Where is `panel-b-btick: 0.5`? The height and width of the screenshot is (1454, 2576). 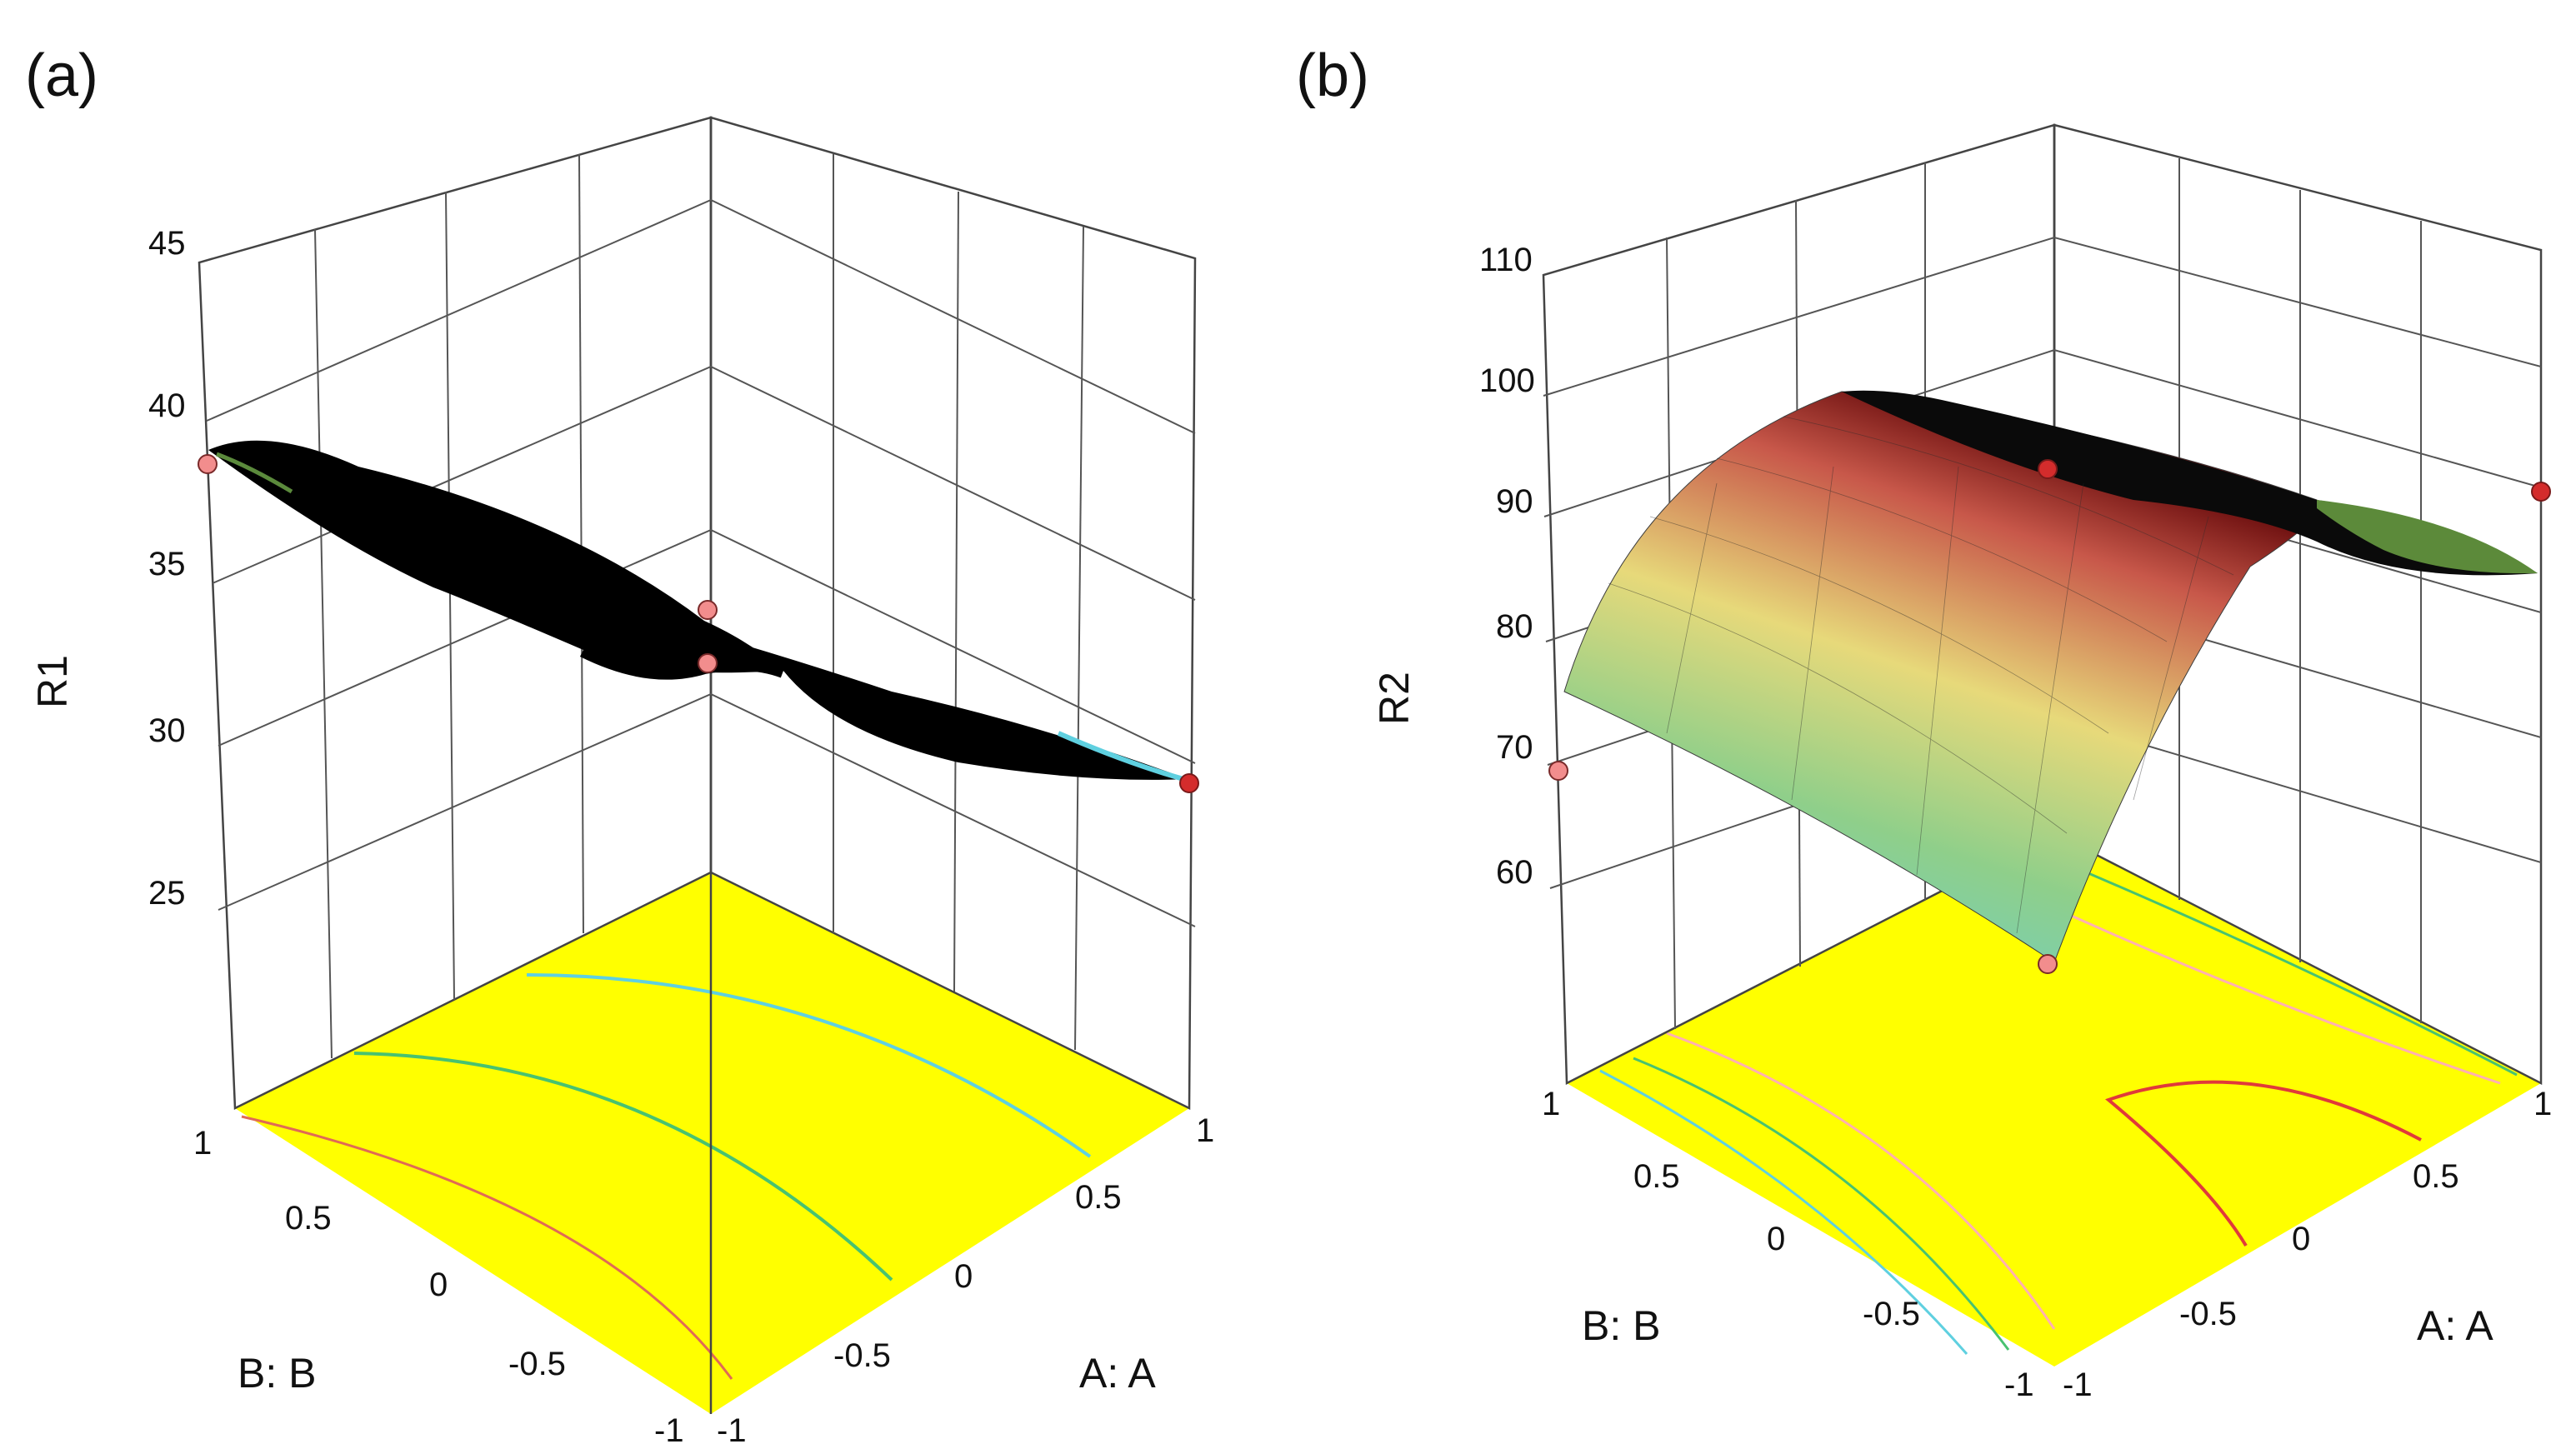
panel-b-btick: 0.5 is located at coordinates (1657, 1176).